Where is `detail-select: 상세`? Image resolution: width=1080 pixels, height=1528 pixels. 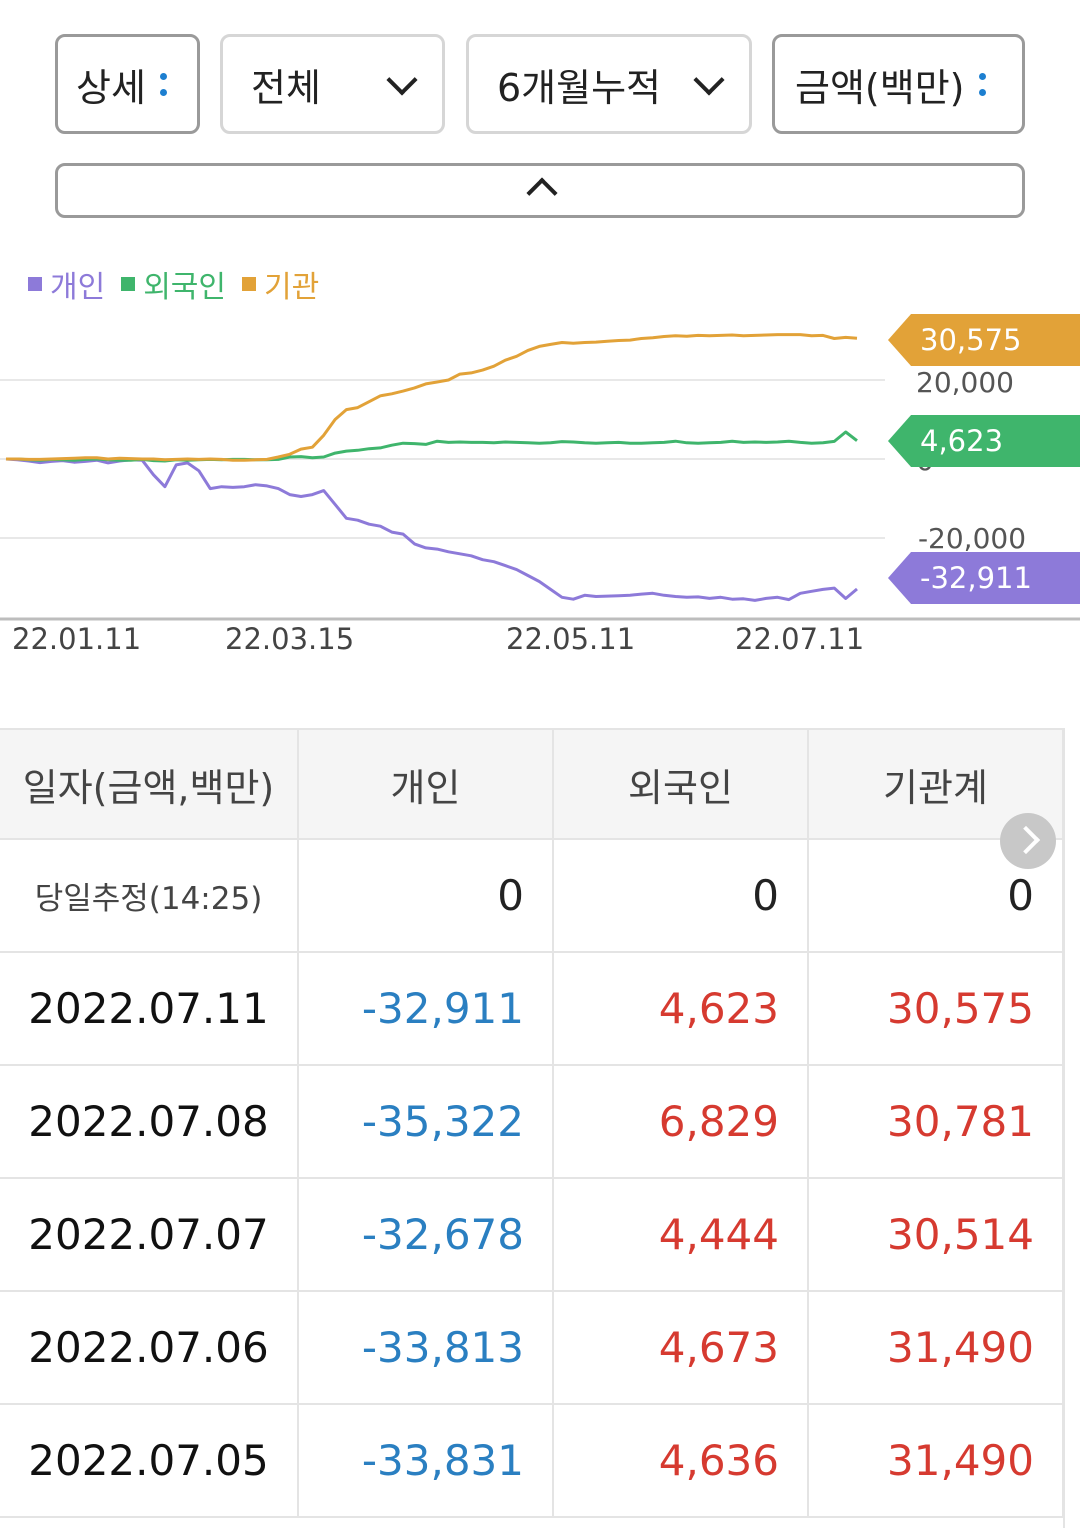
detail-select: 상세 is located at coordinates (127, 84).